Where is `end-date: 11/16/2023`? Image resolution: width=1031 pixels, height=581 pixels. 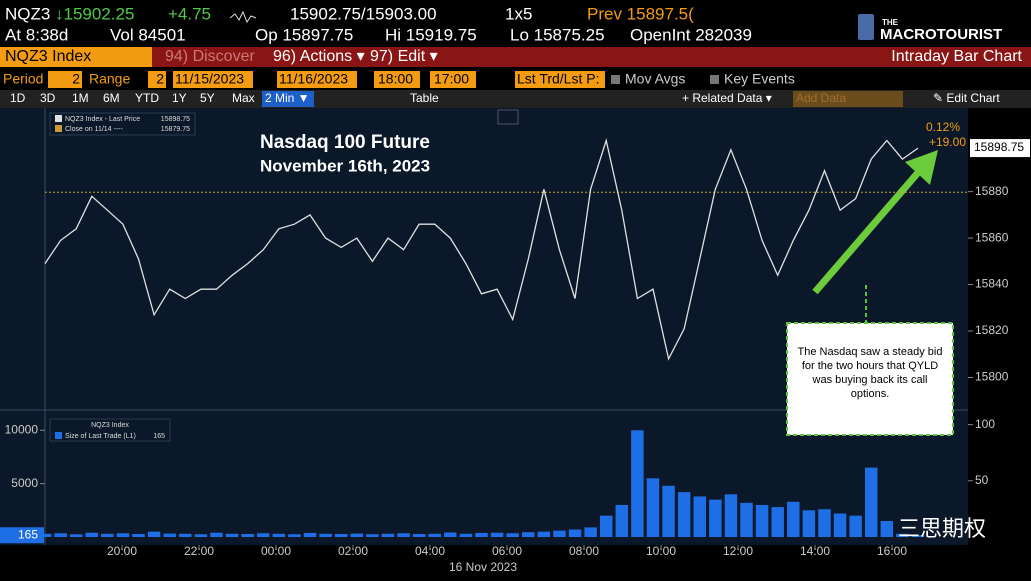
end-date: 11/16/2023 is located at coordinates (313, 79).